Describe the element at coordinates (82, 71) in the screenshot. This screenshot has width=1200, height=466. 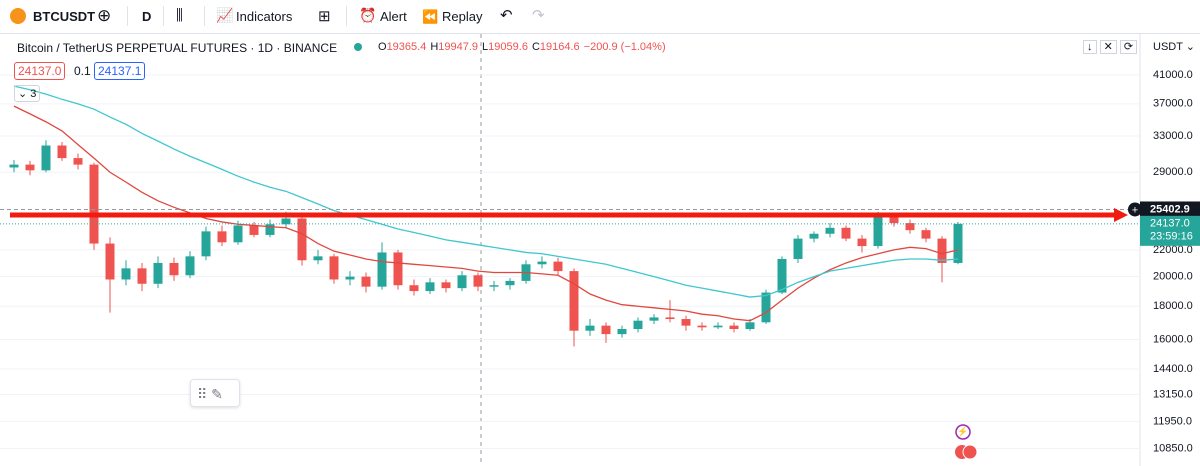
I see `spread: 0.1` at that location.